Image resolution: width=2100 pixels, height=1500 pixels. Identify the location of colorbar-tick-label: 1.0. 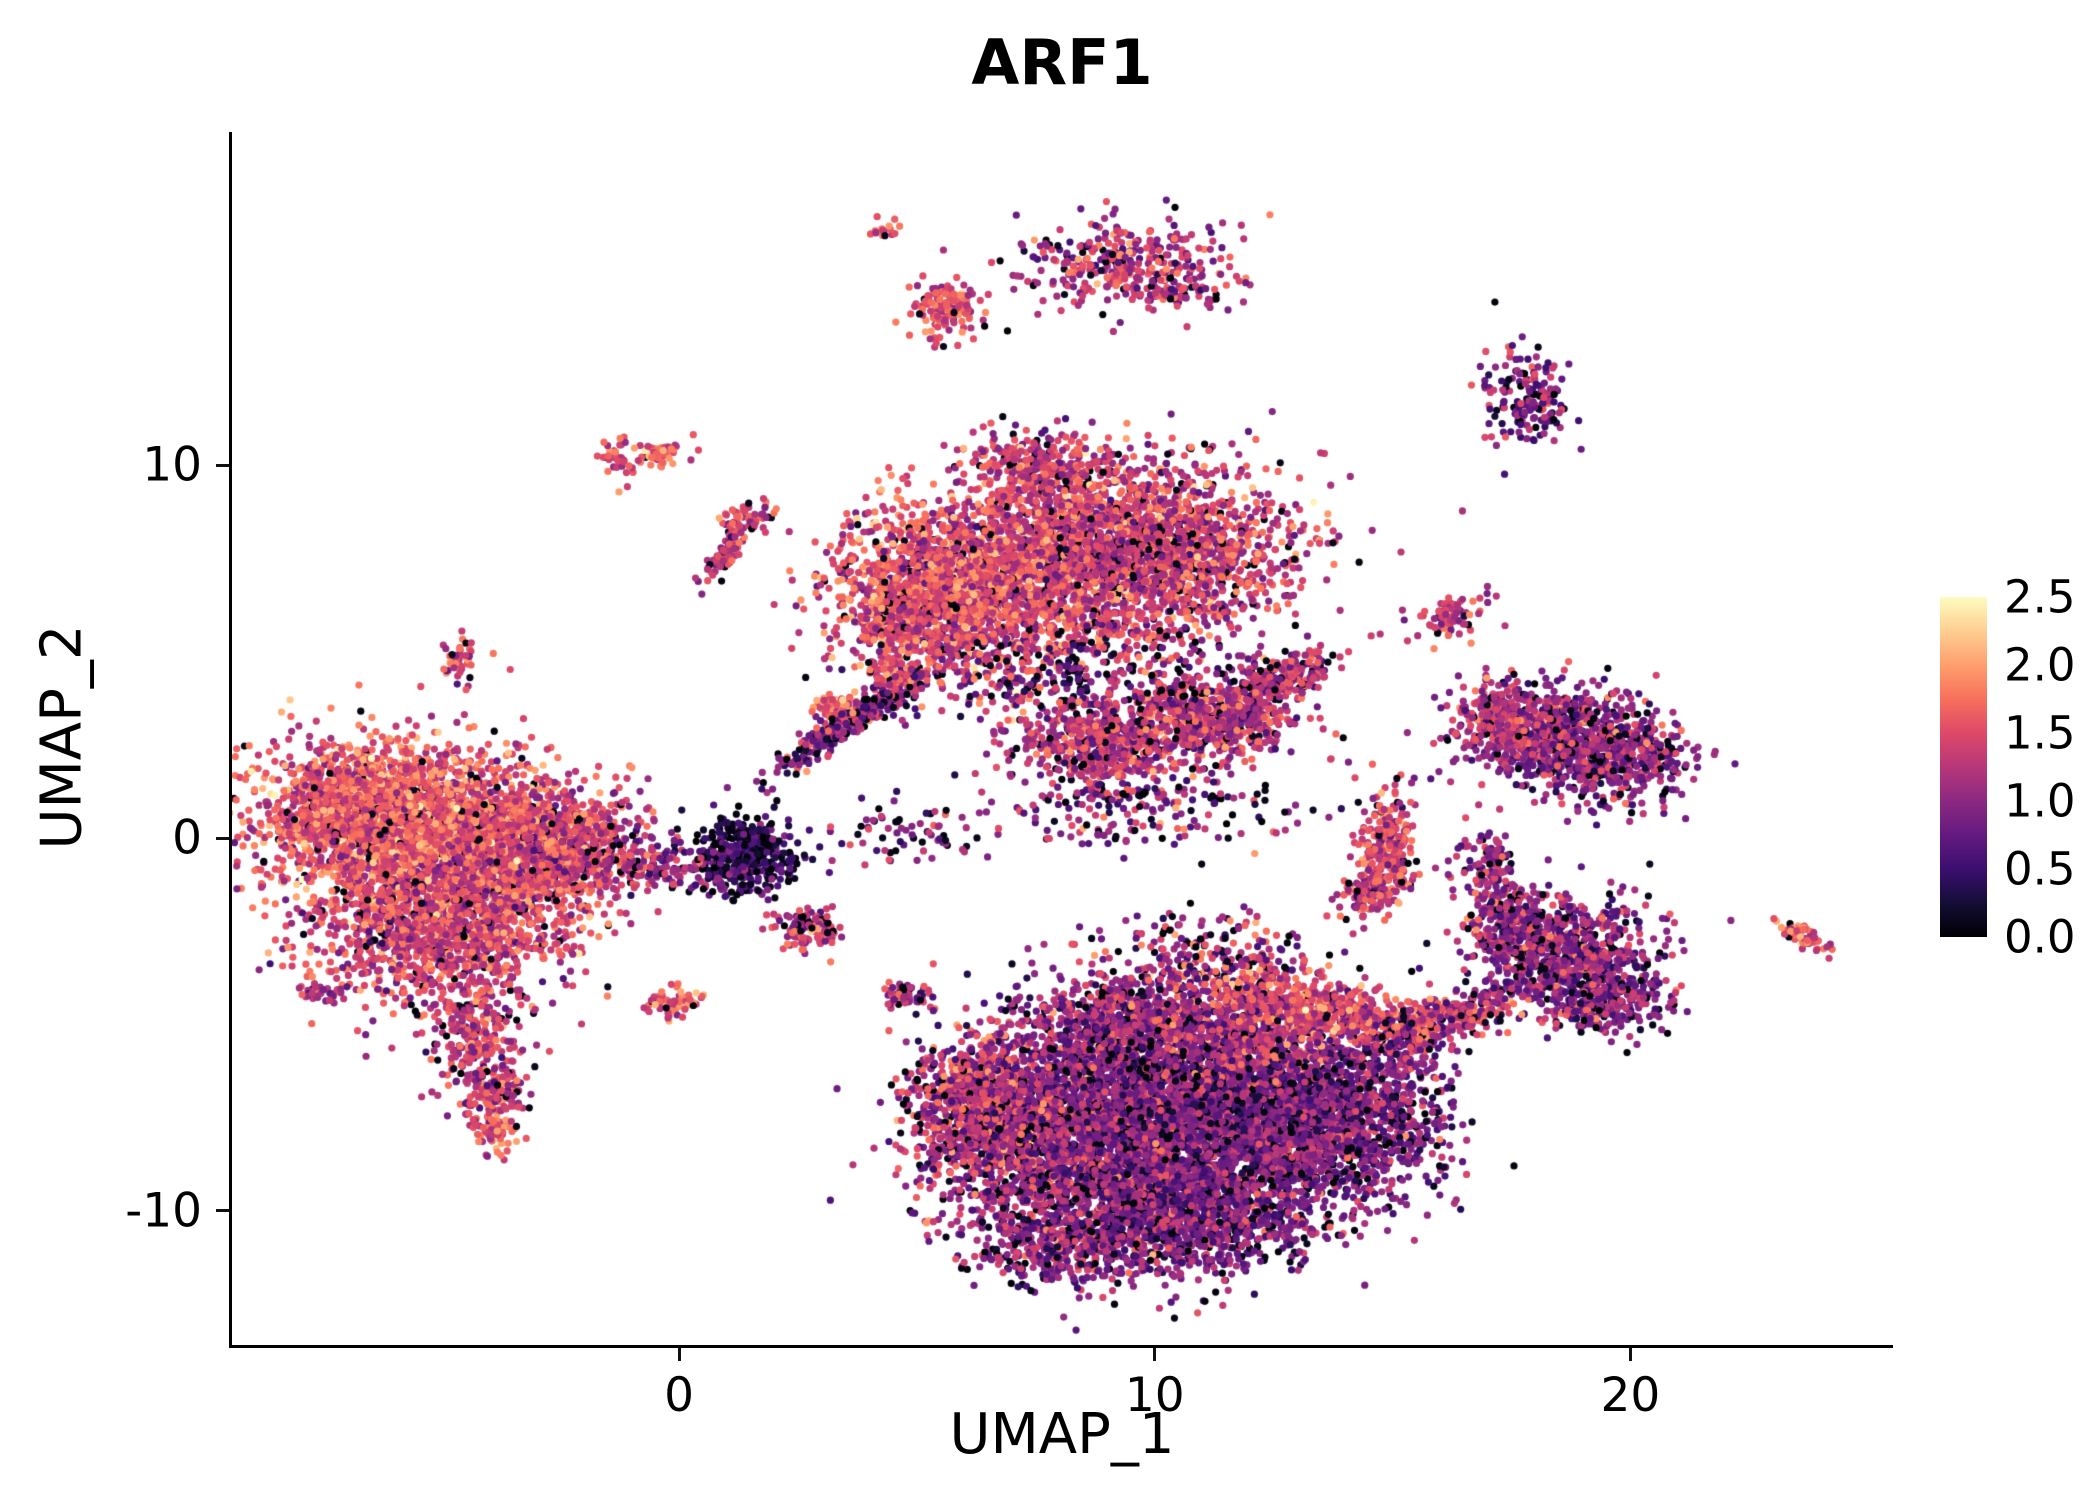
(2040, 801).